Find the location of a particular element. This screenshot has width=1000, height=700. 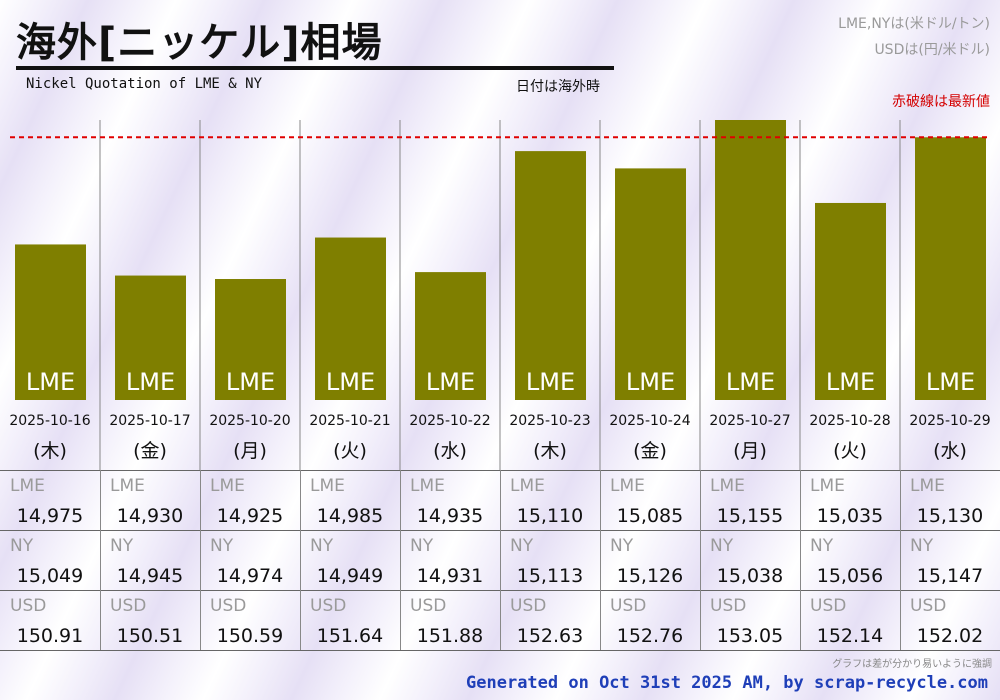

table-cell-ny: 15,056 is located at coordinates (850, 576).